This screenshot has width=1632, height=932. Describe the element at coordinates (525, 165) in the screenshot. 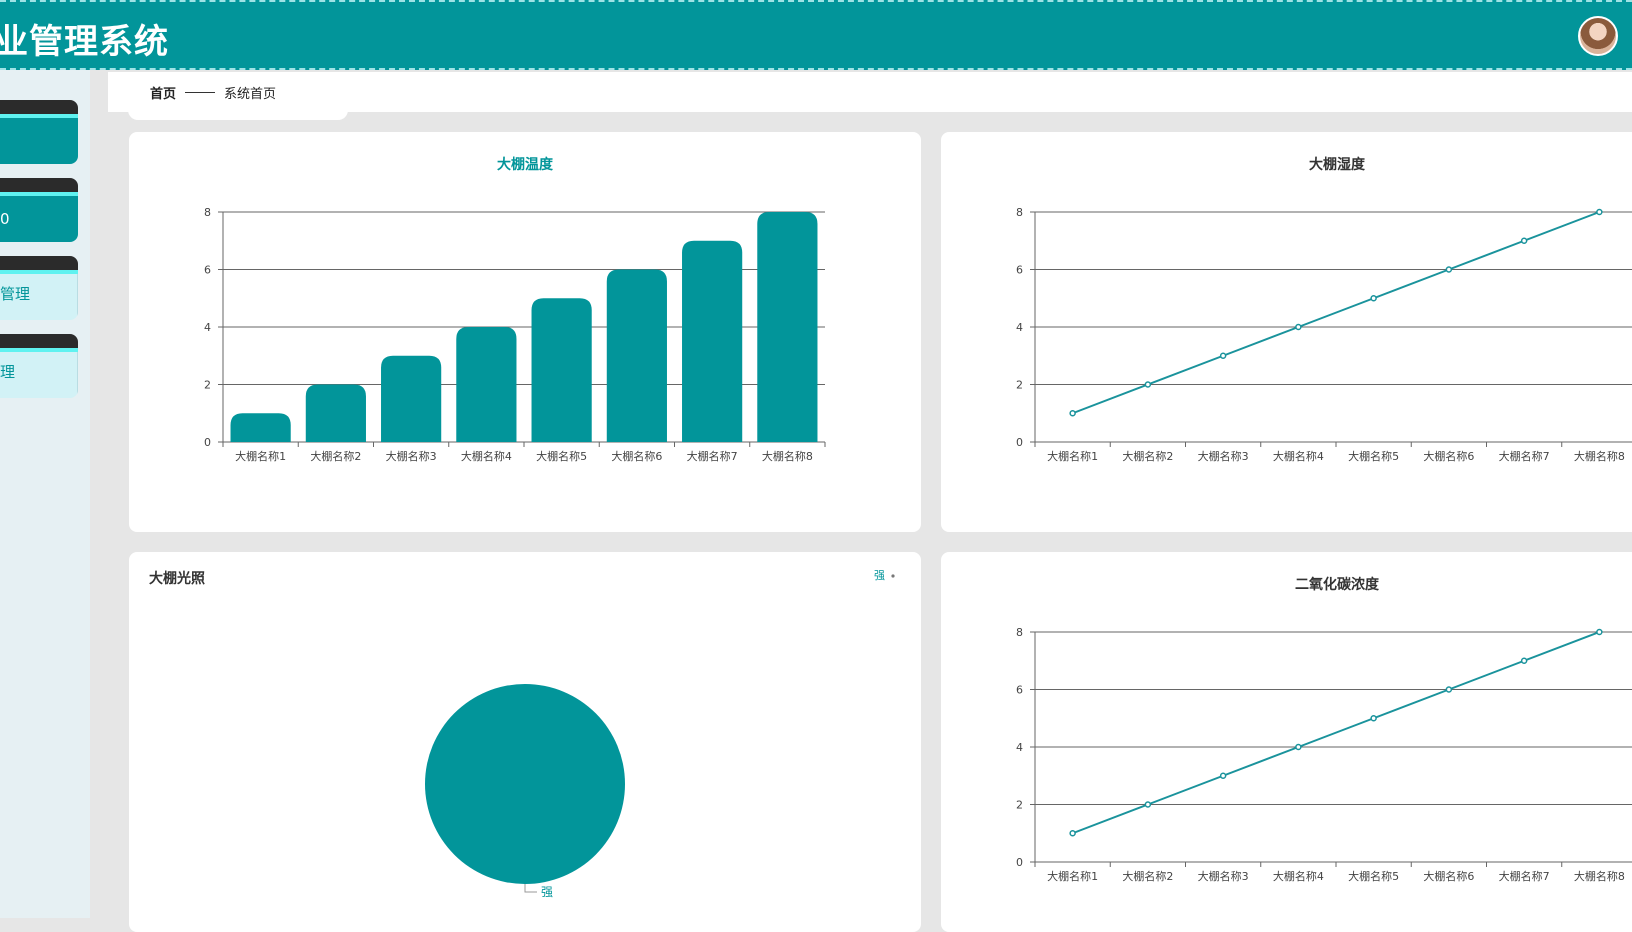

I see `temperature-chart-title: 大棚温度` at that location.